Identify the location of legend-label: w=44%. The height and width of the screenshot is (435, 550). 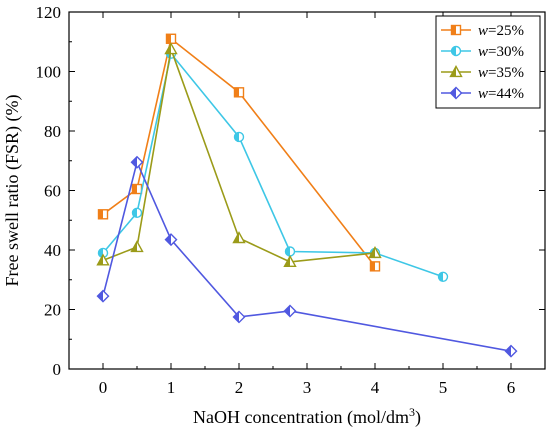
(501, 94).